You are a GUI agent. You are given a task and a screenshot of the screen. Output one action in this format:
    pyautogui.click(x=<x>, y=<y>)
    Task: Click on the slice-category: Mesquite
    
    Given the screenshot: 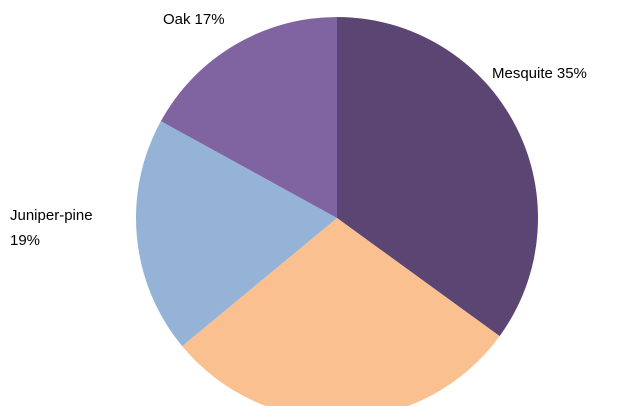 What is the action you would take?
    pyautogui.click(x=522, y=73)
    